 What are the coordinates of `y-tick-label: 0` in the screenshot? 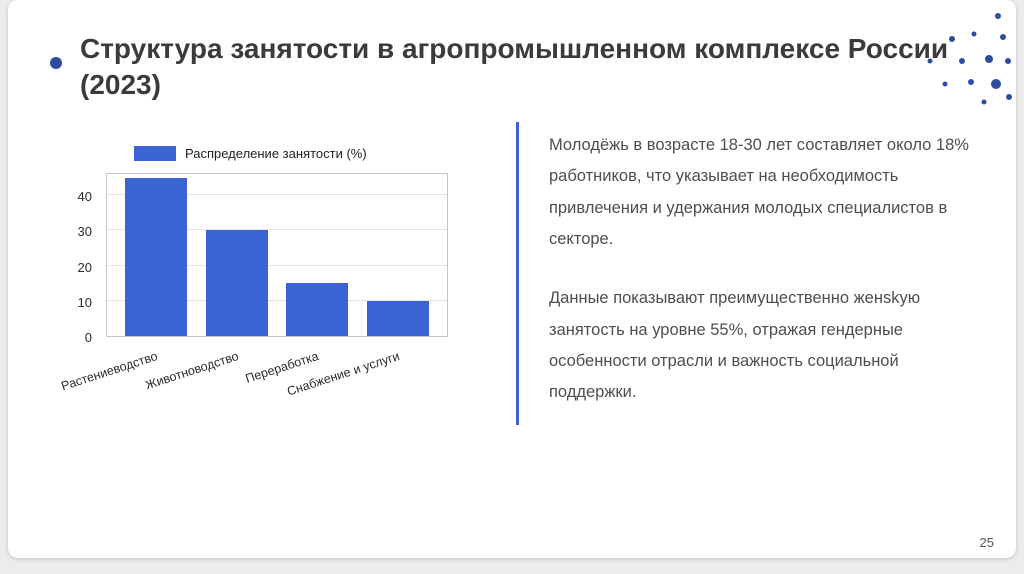 It's located at (88, 337).